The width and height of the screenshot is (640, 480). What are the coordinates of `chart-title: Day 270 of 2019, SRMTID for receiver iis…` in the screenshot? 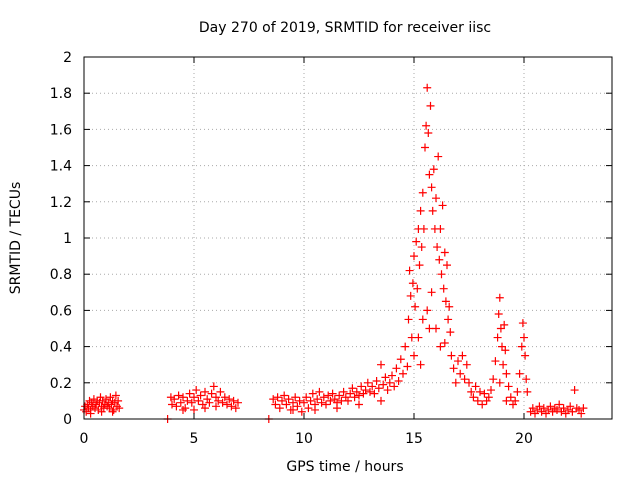 It's located at (345, 28).